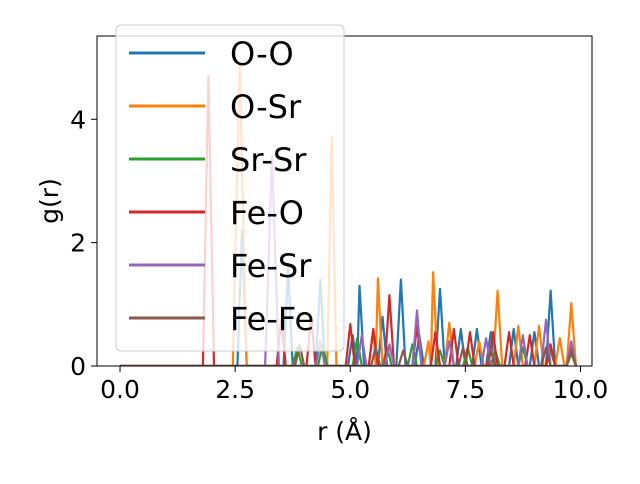 The image size is (640, 484). Describe the element at coordinates (262, 54) in the screenshot. I see `legend-label-o-o: O-O` at that location.